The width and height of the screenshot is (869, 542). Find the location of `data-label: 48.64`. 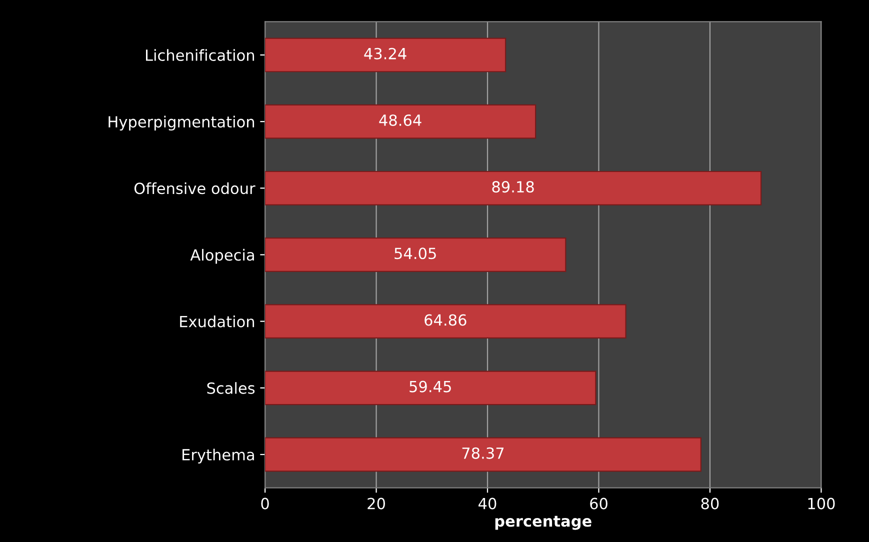

data-label: 48.64 is located at coordinates (400, 120).